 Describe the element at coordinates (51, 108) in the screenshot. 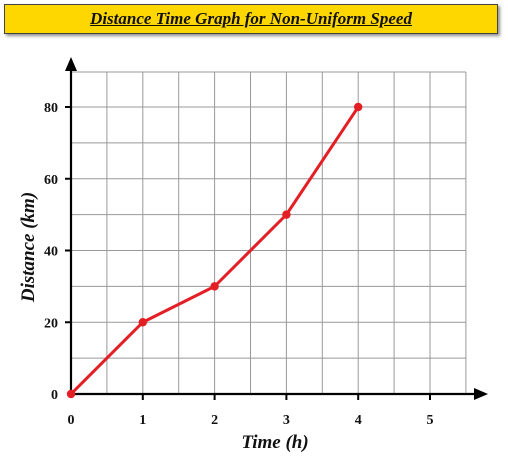

I see `y-tick-label: 80` at that location.